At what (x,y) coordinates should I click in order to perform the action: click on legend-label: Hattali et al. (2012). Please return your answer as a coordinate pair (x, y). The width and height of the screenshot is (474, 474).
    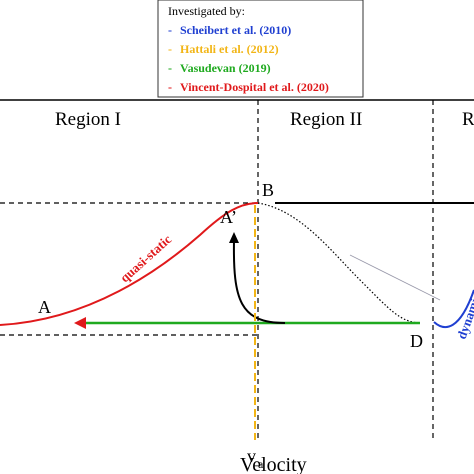
    Looking at the image, I should click on (229, 49).